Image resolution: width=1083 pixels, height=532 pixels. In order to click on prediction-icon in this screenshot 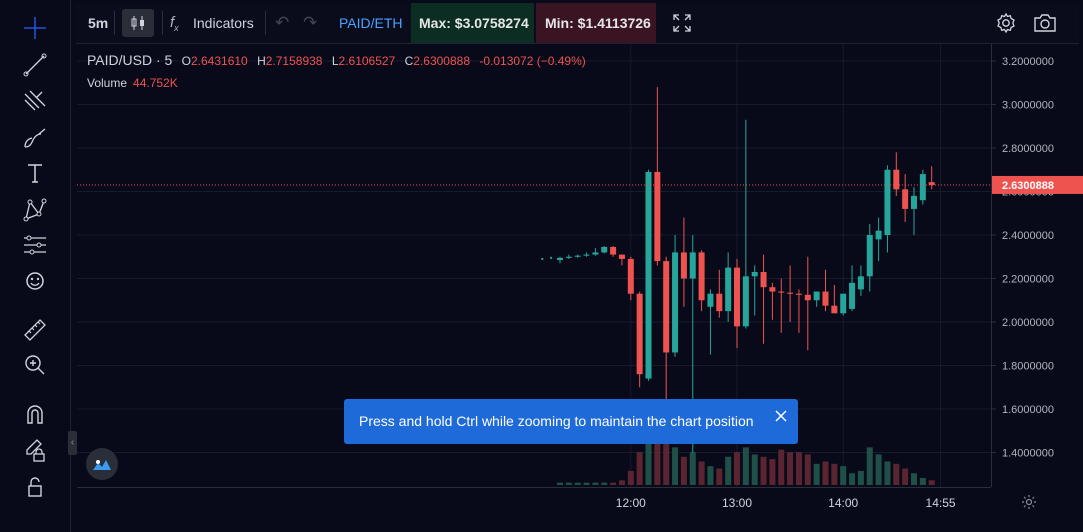, I will do `click(35, 245)`.